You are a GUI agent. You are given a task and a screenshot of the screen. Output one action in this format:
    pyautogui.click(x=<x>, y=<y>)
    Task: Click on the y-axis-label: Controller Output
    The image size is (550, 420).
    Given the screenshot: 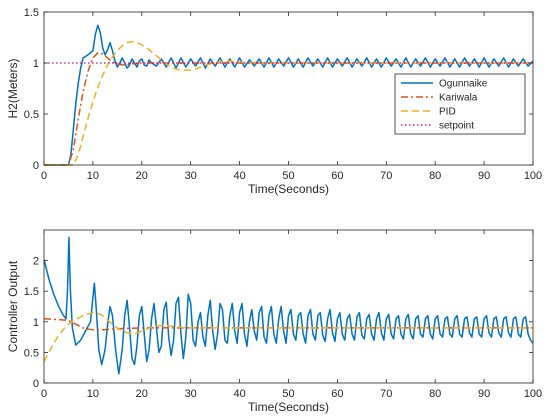 What is the action you would take?
    pyautogui.click(x=13, y=306)
    